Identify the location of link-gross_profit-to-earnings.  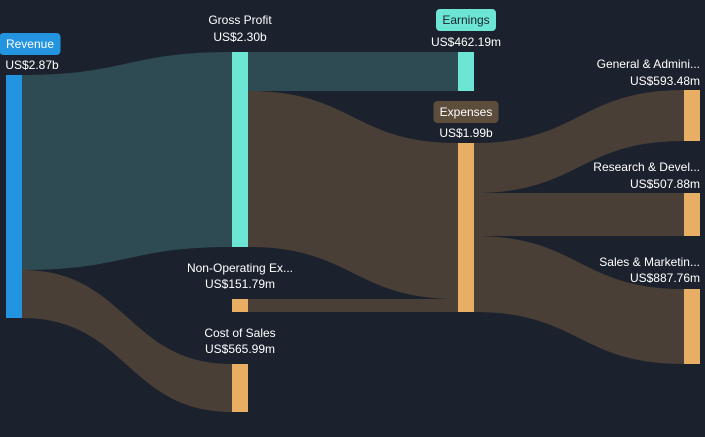
(353, 71).